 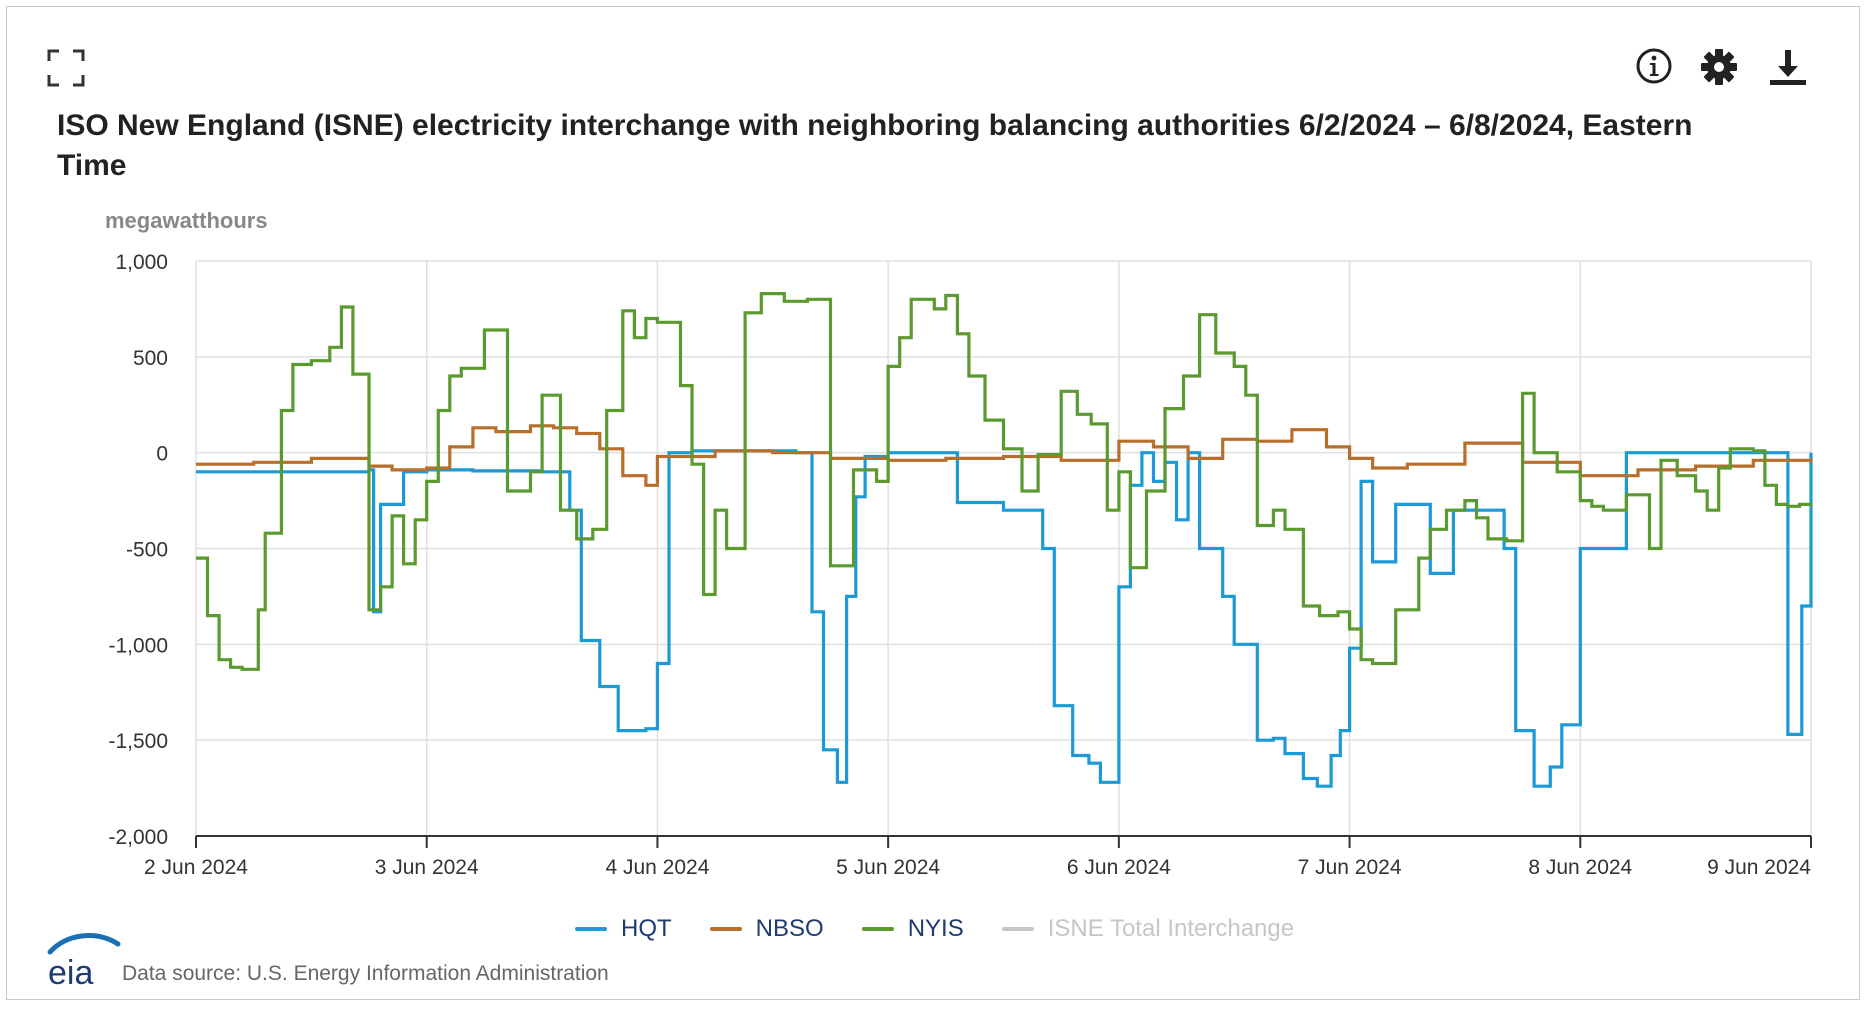 I want to click on gear-icon, so click(x=1719, y=67).